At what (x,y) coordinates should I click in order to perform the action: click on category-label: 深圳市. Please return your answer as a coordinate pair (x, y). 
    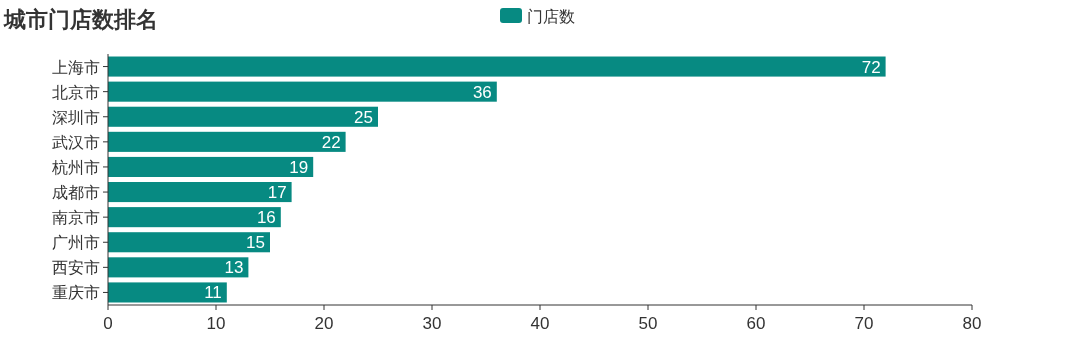
    Looking at the image, I should click on (76, 117).